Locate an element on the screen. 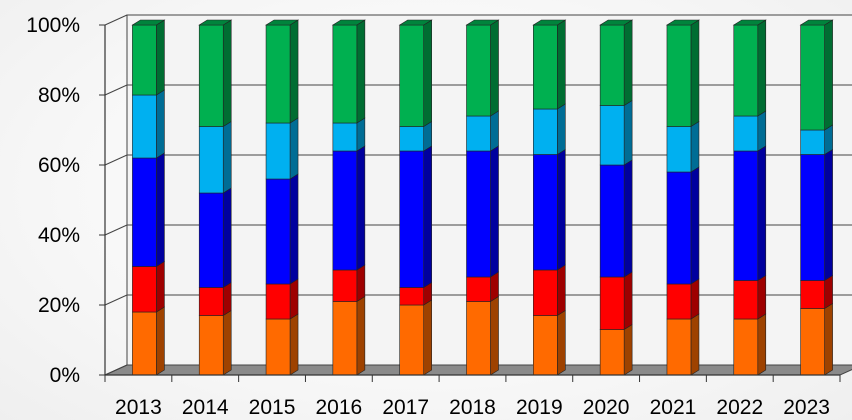 Image resolution: width=852 pixels, height=420 pixels. y-tick-label: 20% is located at coordinates (59, 305).